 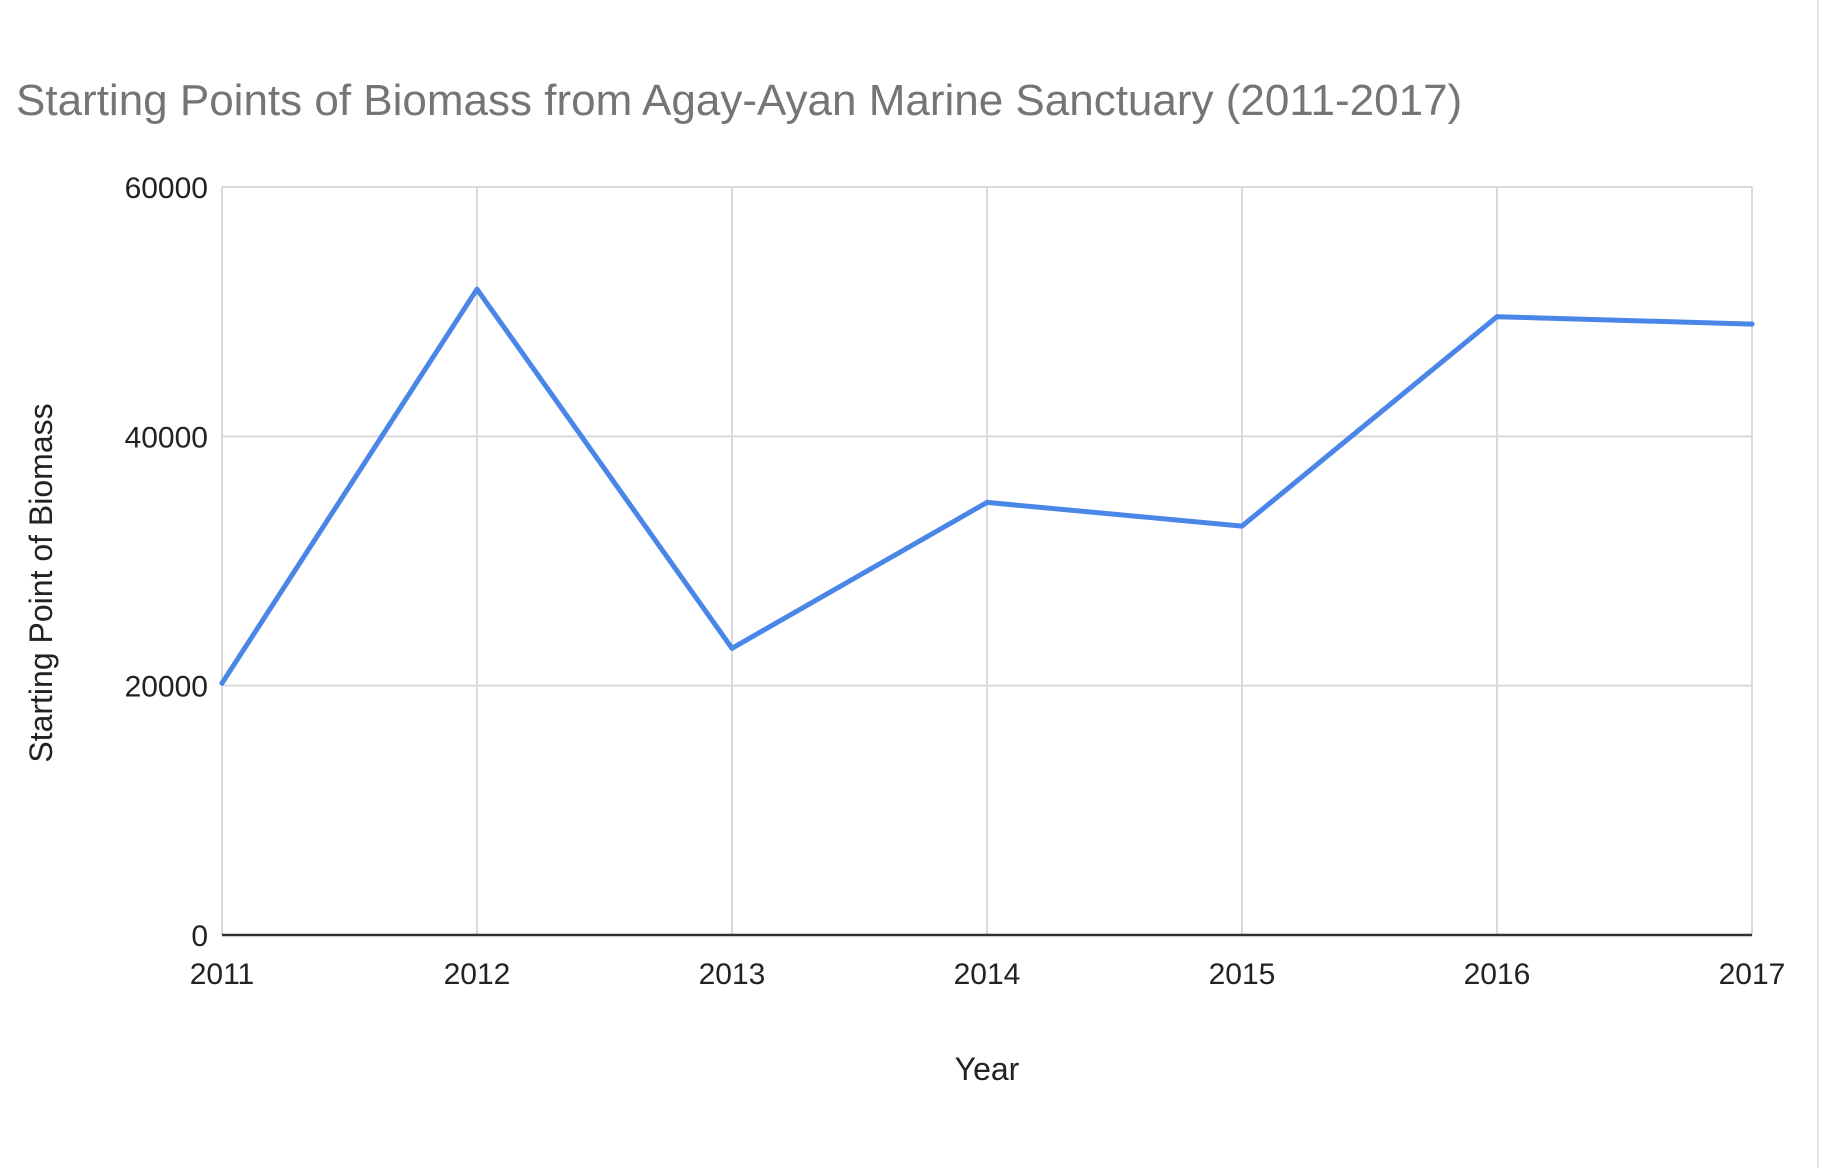 I want to click on x-tick-label: 2015, so click(x=1242, y=974).